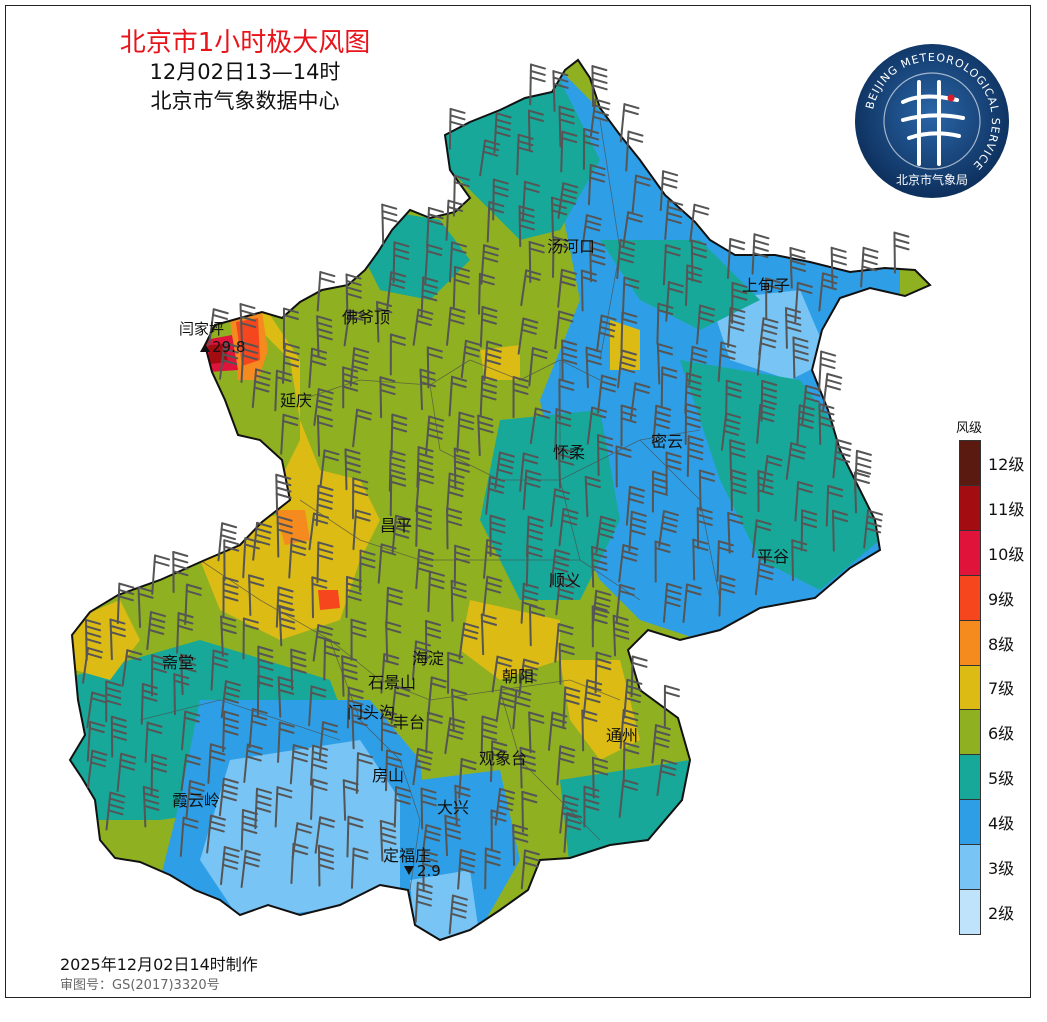  I want to click on place-label-fengtai: 丰台, so click(409, 722).